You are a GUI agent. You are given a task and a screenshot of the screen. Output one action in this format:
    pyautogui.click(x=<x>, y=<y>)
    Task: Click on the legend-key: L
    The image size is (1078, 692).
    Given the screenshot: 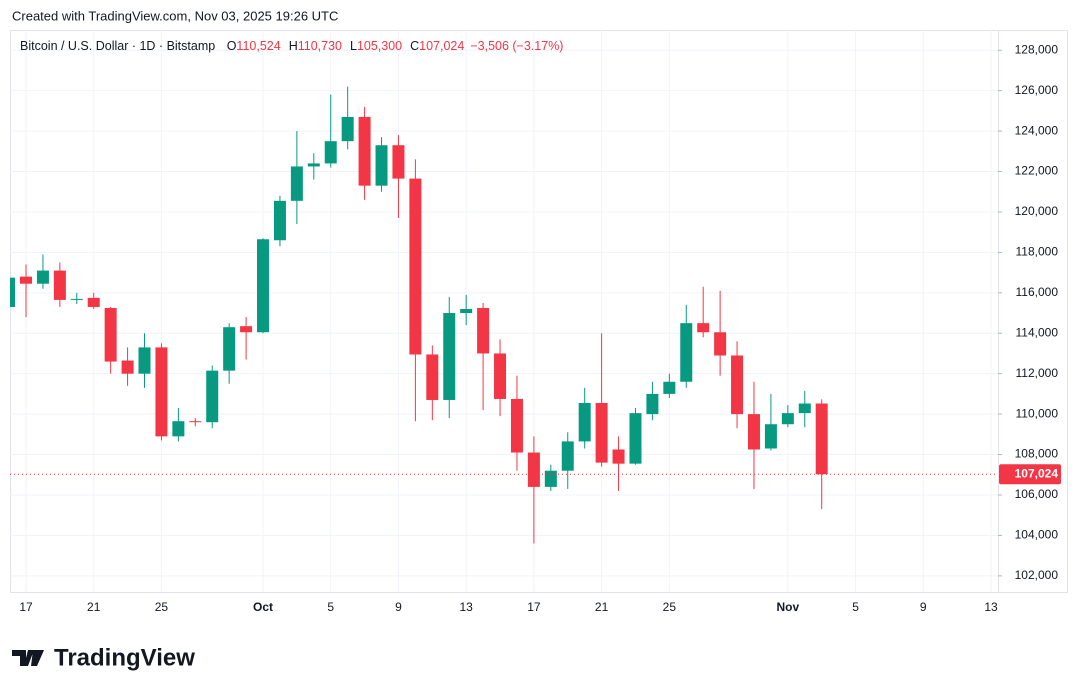 What is the action you would take?
    pyautogui.click(x=353, y=46)
    